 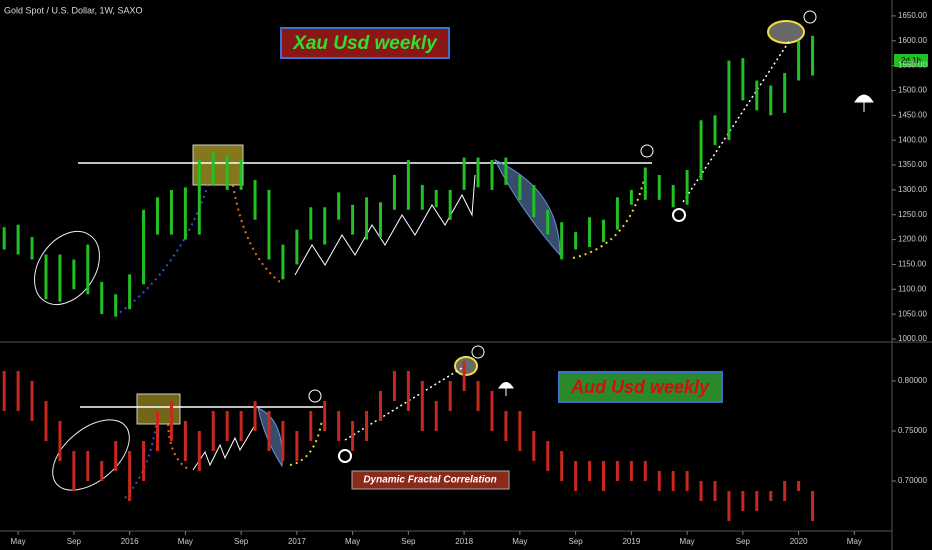 I want to click on y-tick-label: 1350.00, so click(x=912, y=164).